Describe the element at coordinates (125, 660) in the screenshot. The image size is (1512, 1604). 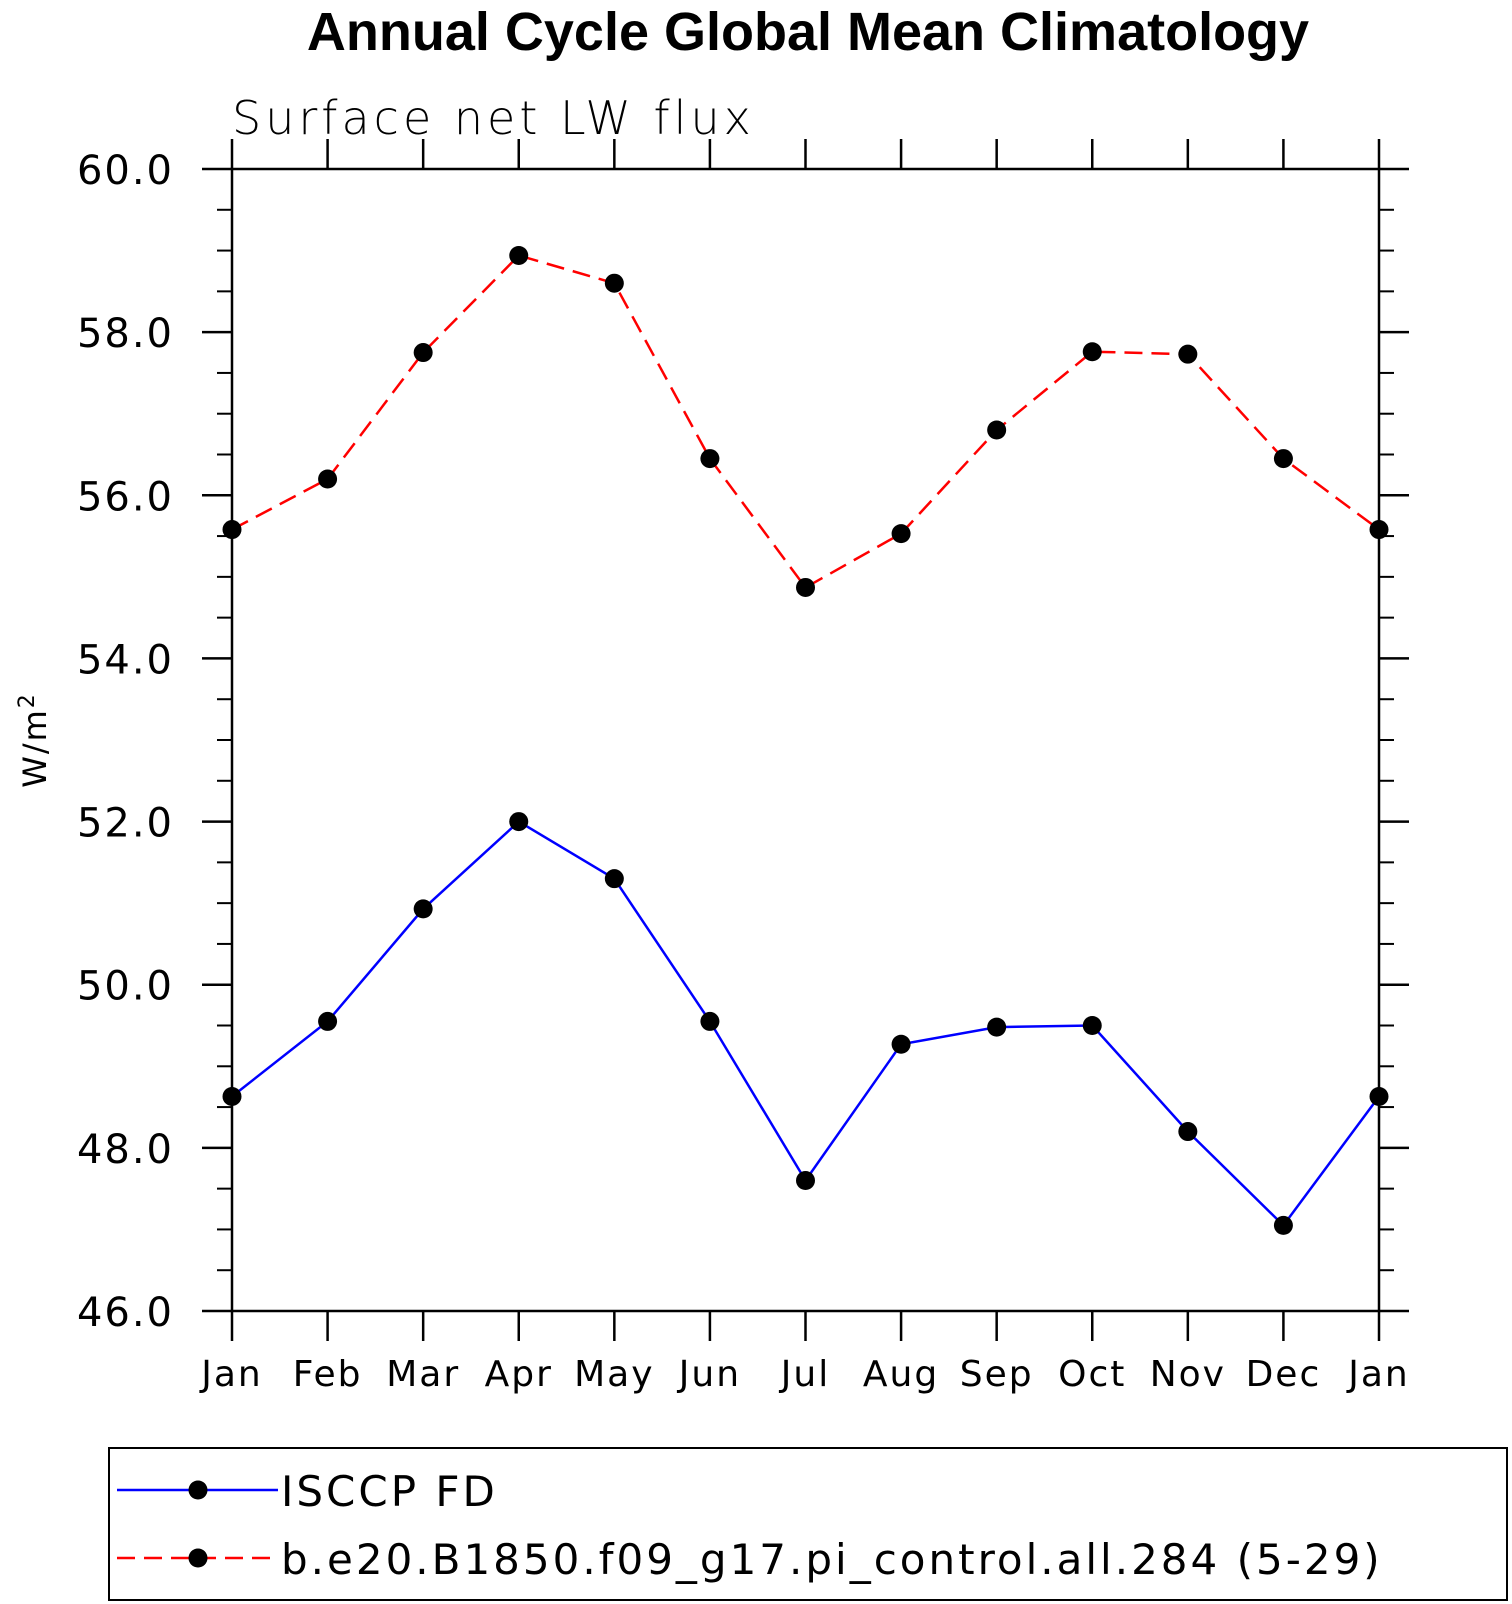
I see `y-tick-label: 54.0` at that location.